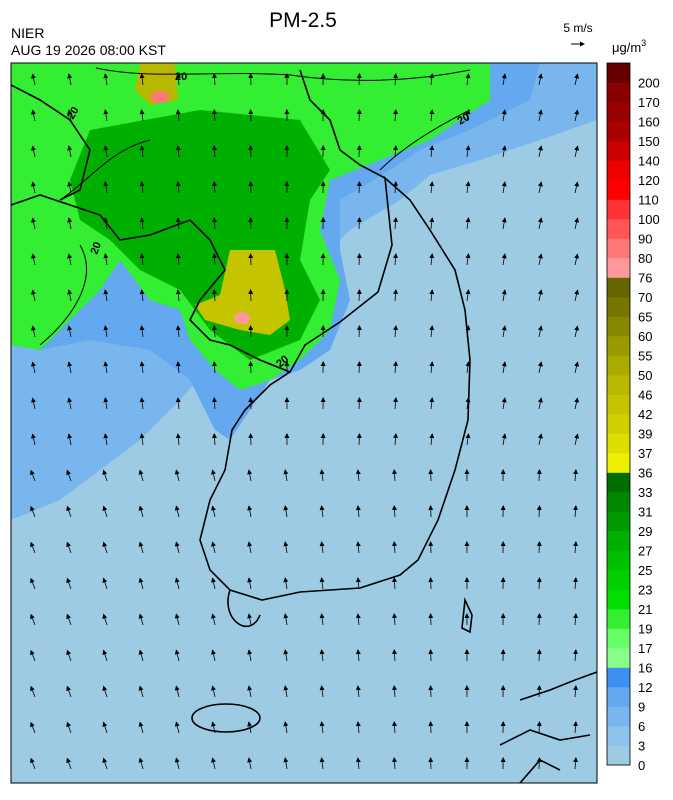 The width and height of the screenshot is (673, 800). Describe the element at coordinates (645, 239) in the screenshot. I see `colorbar-label: 90` at that location.